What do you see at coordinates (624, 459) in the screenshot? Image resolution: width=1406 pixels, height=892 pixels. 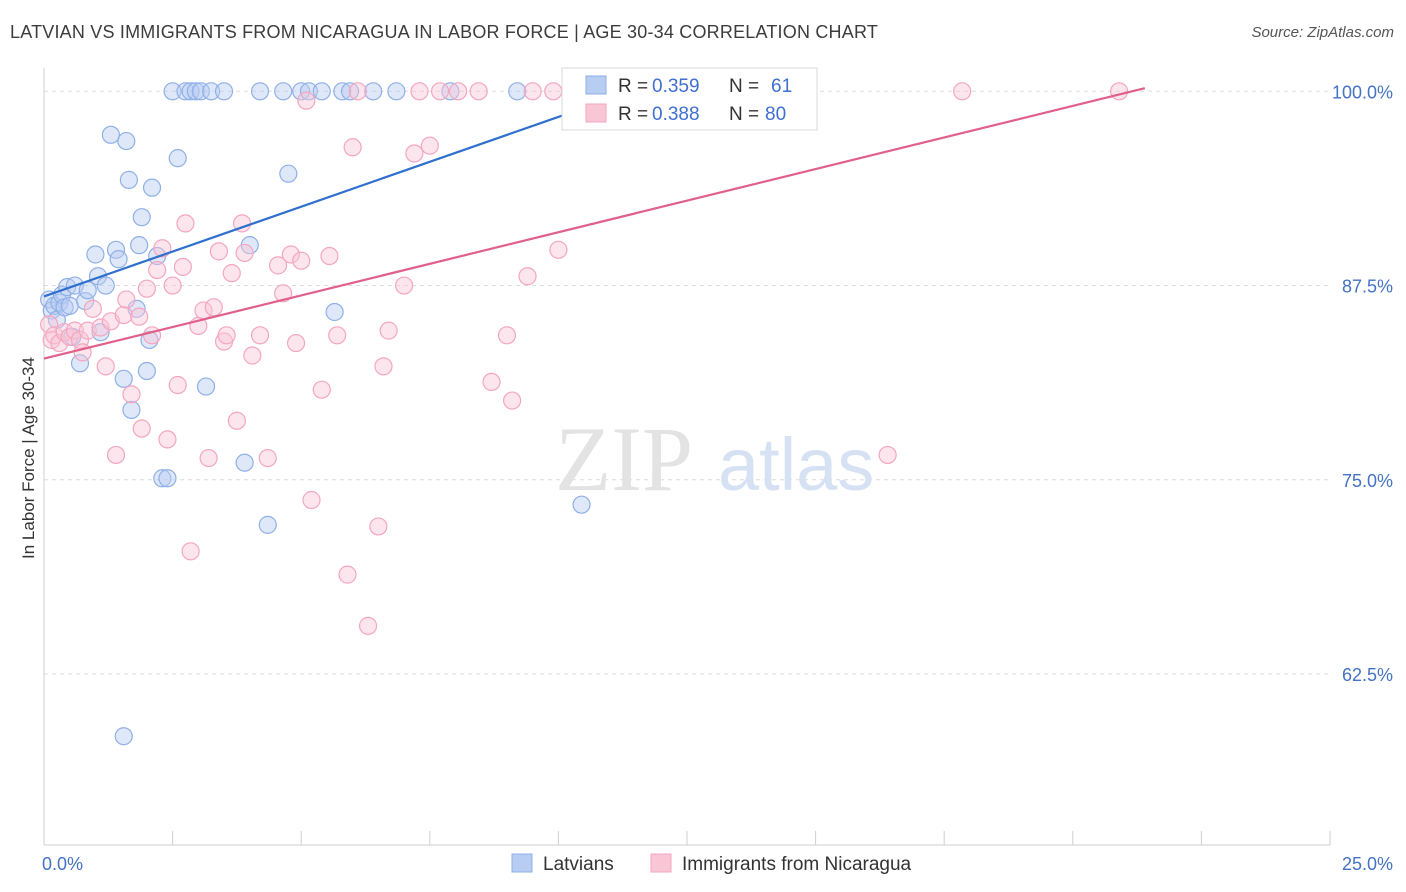 I see `watermark-zip: ZIP` at bounding box center [624, 459].